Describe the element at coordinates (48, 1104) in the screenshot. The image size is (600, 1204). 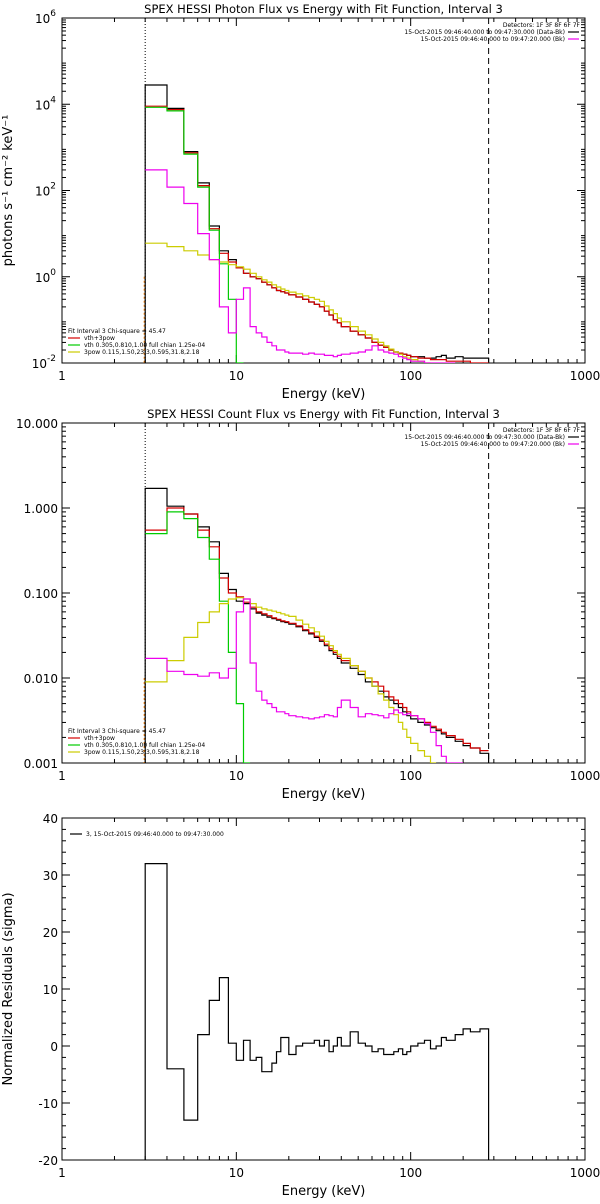
I see `y-tick-label: -10` at that location.